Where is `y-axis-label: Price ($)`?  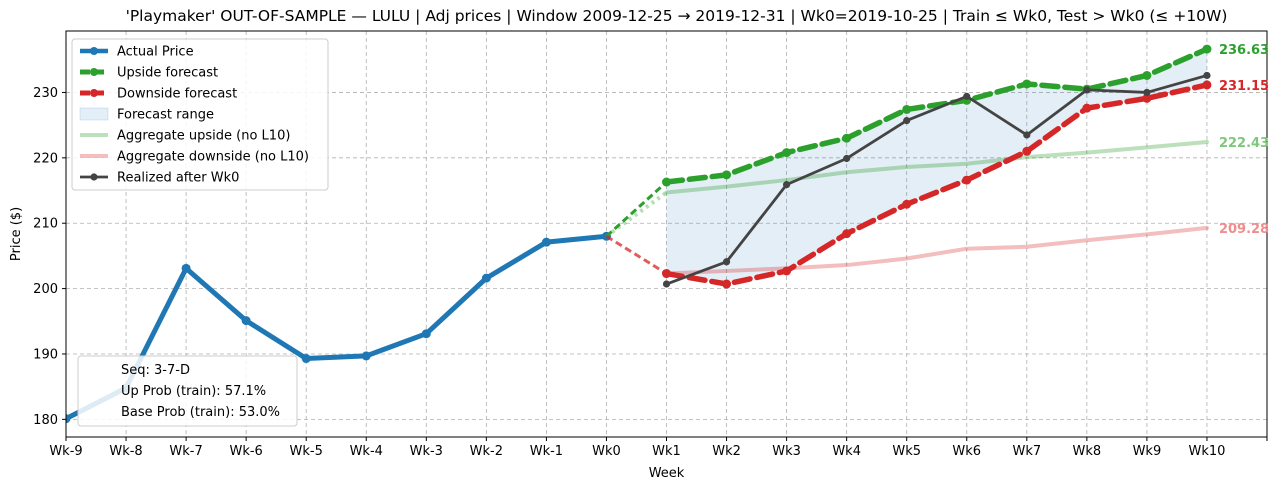 y-axis-label: Price ($) is located at coordinates (16, 234).